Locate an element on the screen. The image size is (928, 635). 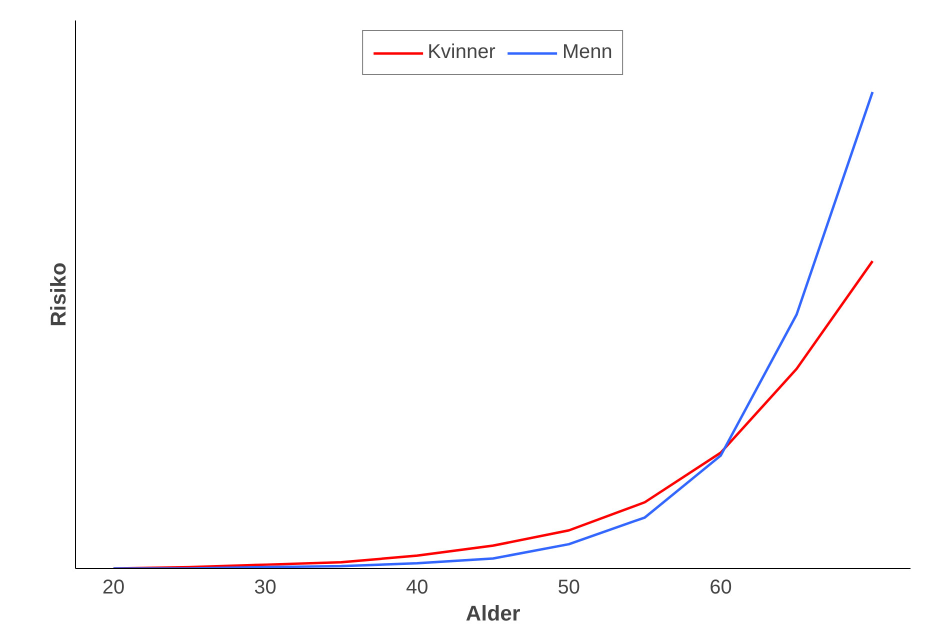
x-tick-label: 50 is located at coordinates (569, 587).